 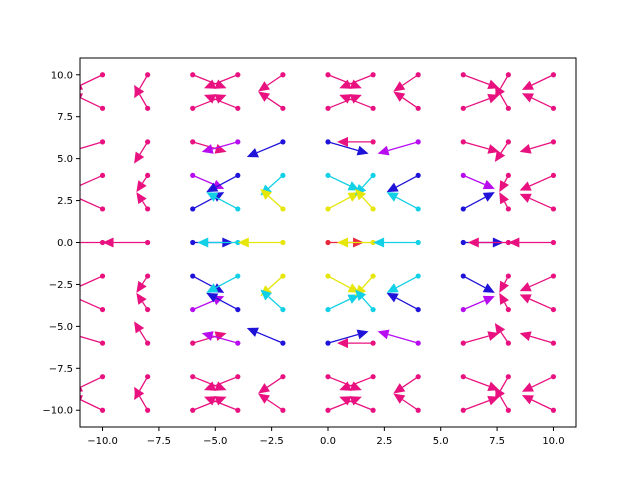 What do you see at coordinates (441, 441) in the screenshot?
I see `x-tick-label: 5.0` at bounding box center [441, 441].